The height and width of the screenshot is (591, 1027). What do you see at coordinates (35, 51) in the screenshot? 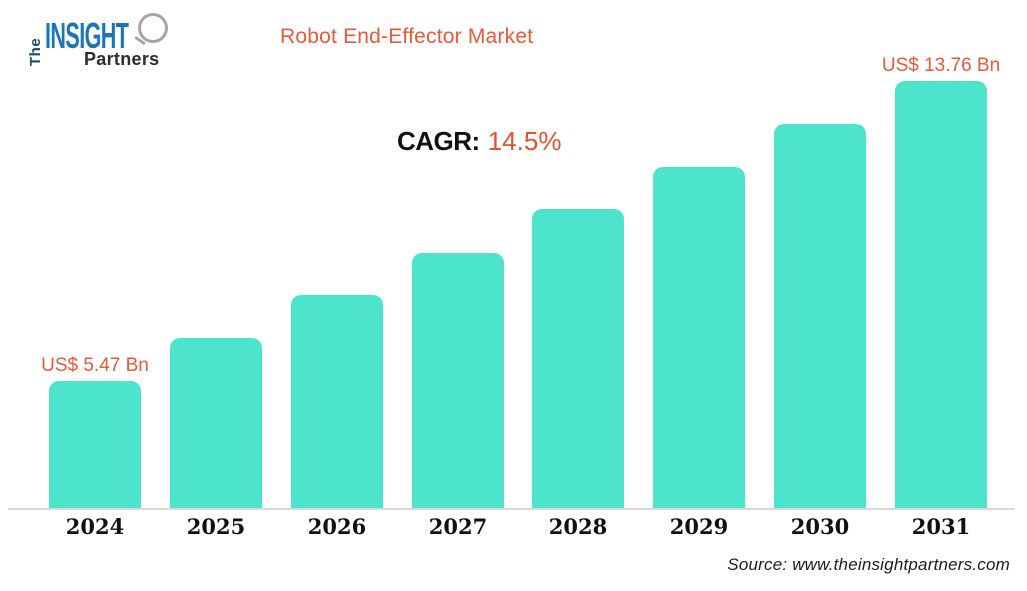
I see `logo-the-text: The` at bounding box center [35, 51].